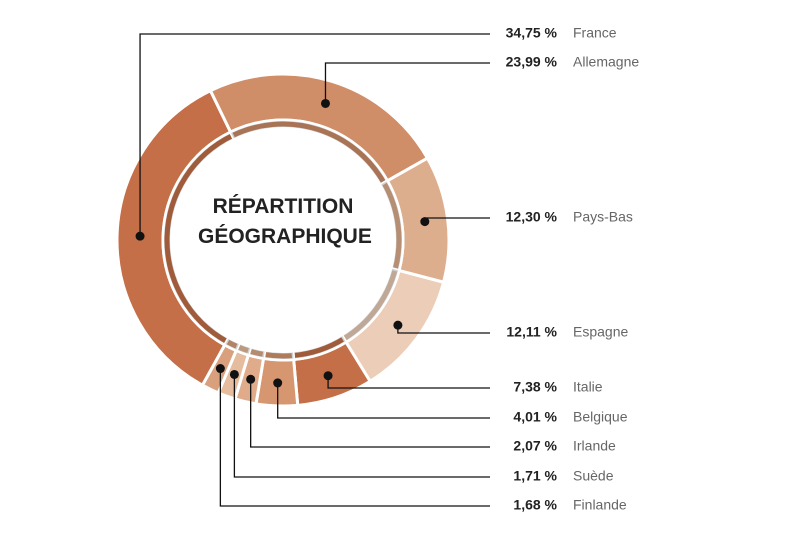 This screenshot has height=548, width=791. Describe the element at coordinates (600, 505) in the screenshot. I see `legend-label: Finlande` at that location.